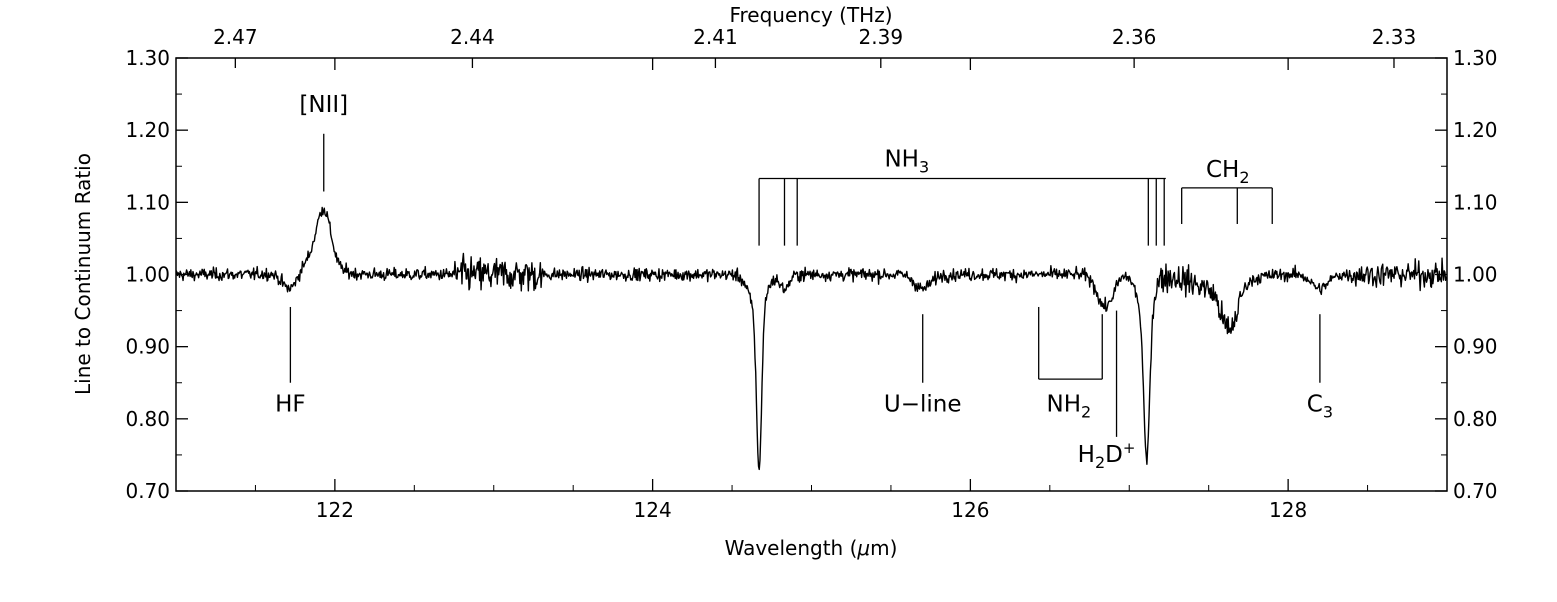 This screenshot has width=1557, height=602. What do you see at coordinates (335, 510) in the screenshot?
I see `x-tick-label: 122` at bounding box center [335, 510].